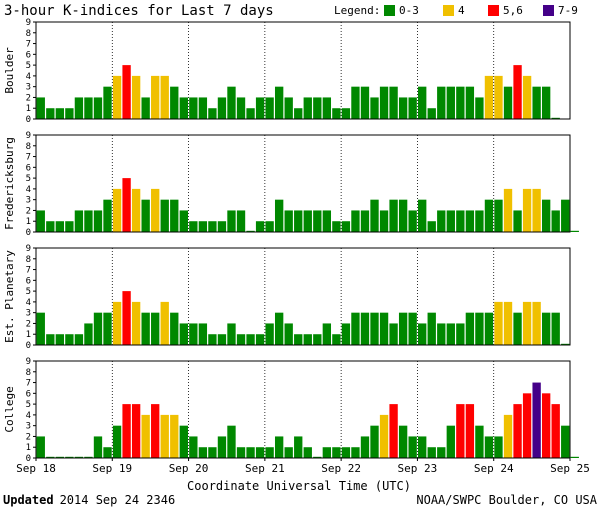  What do you see at coordinates (9, 70) in the screenshot?
I see `panel-label: Boulder` at bounding box center [9, 70].